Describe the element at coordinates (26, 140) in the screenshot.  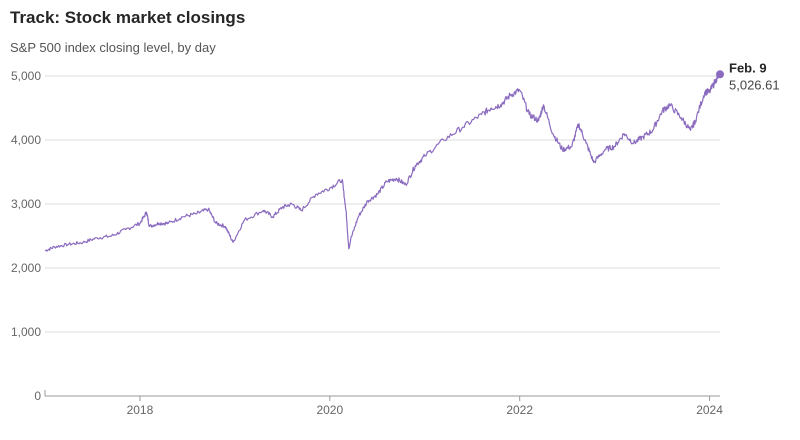
I see `y-tick-label: 4,000` at that location.